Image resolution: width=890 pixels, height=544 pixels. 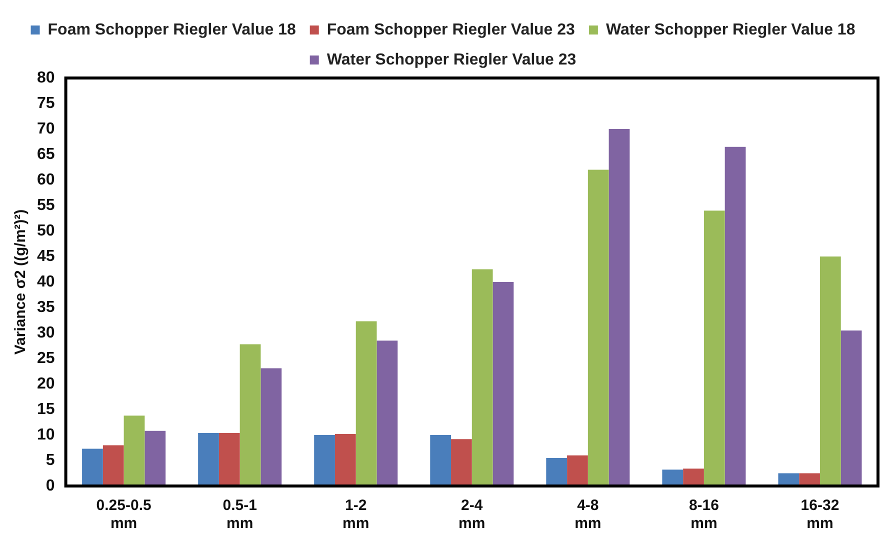 What do you see at coordinates (46, 129) in the screenshot?
I see `y-tick-label: 70` at bounding box center [46, 129].